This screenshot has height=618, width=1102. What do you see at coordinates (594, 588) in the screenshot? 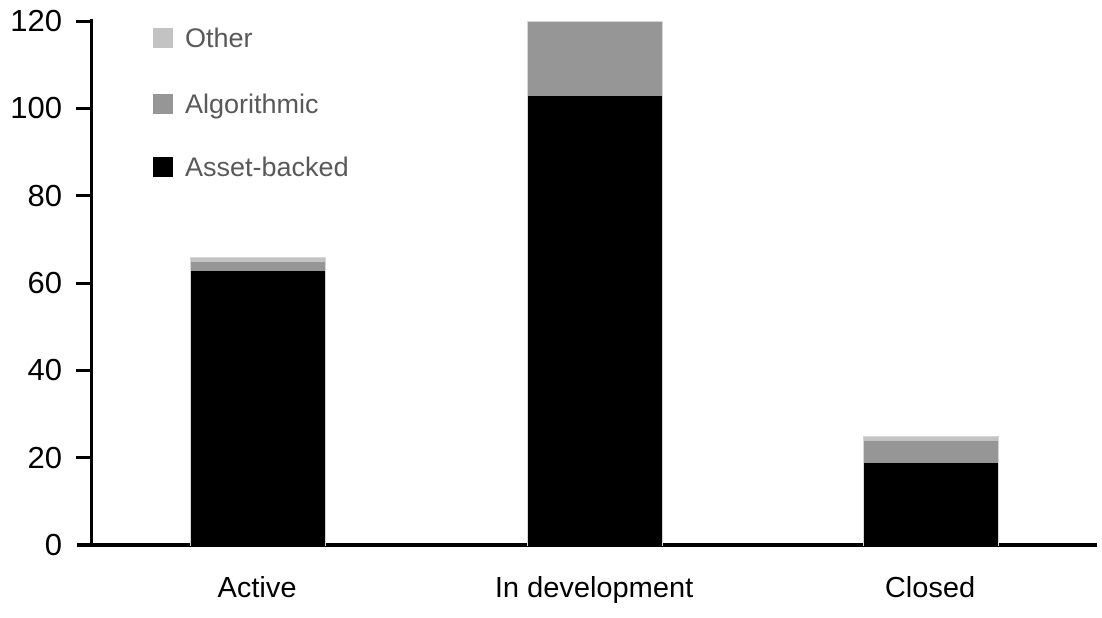
I see `x-category-label-in-development: In development` at bounding box center [594, 588].